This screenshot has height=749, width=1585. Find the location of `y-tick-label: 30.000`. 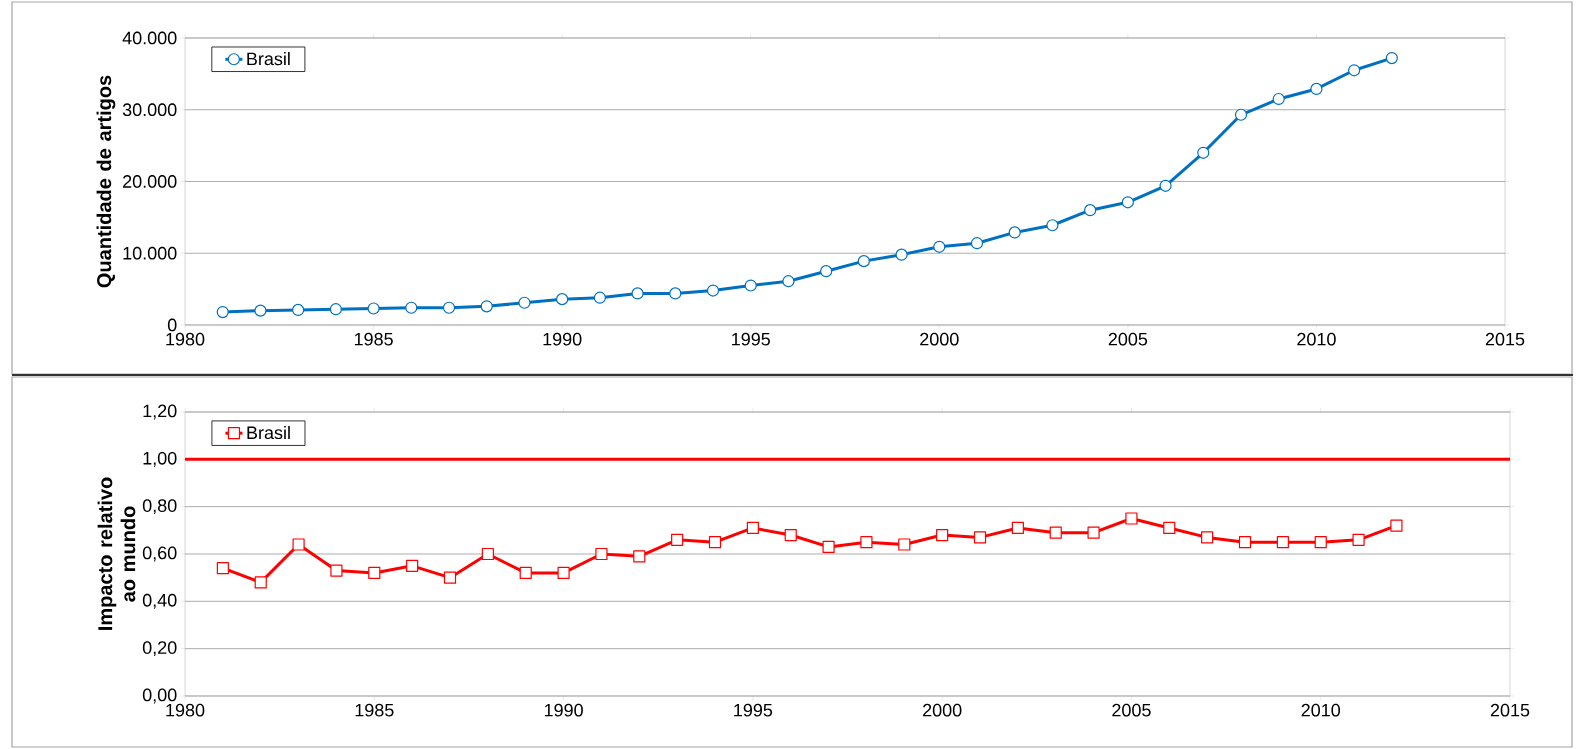

y-tick-label: 30.000 is located at coordinates (149, 110).